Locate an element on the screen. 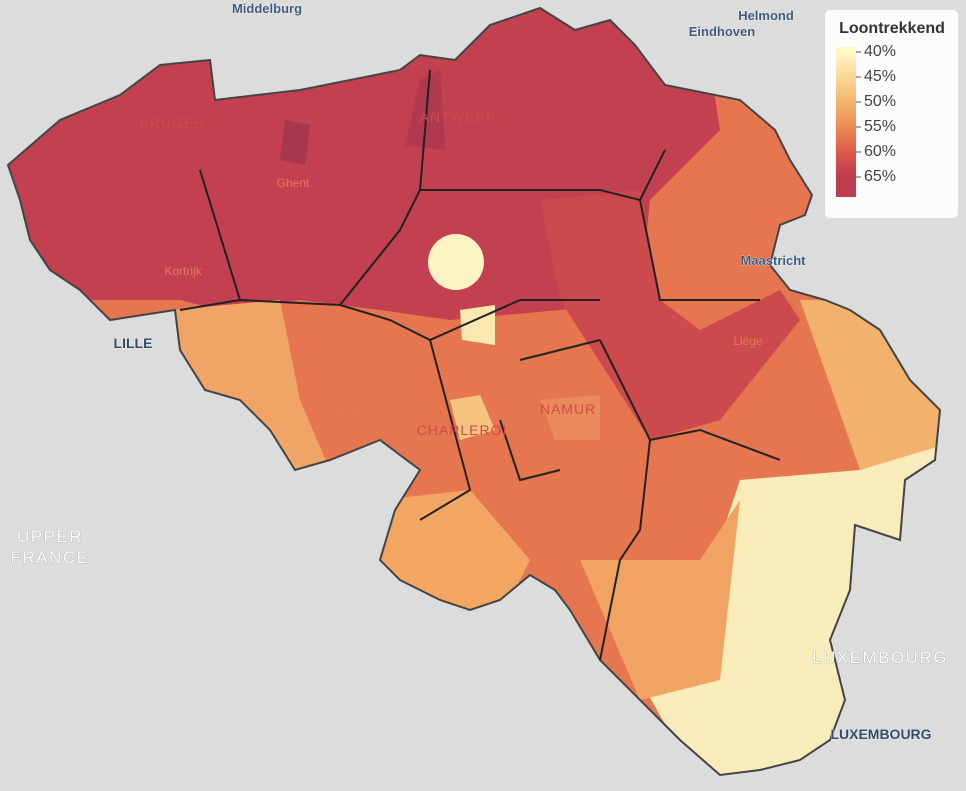 The width and height of the screenshot is (966, 791). legend-tick-label: 55% is located at coordinates (880, 126).